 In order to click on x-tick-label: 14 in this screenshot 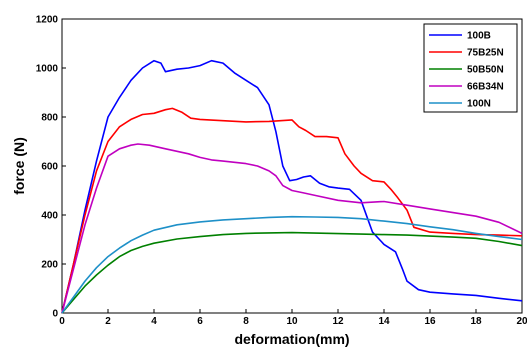, I will do `click(384, 321)`.